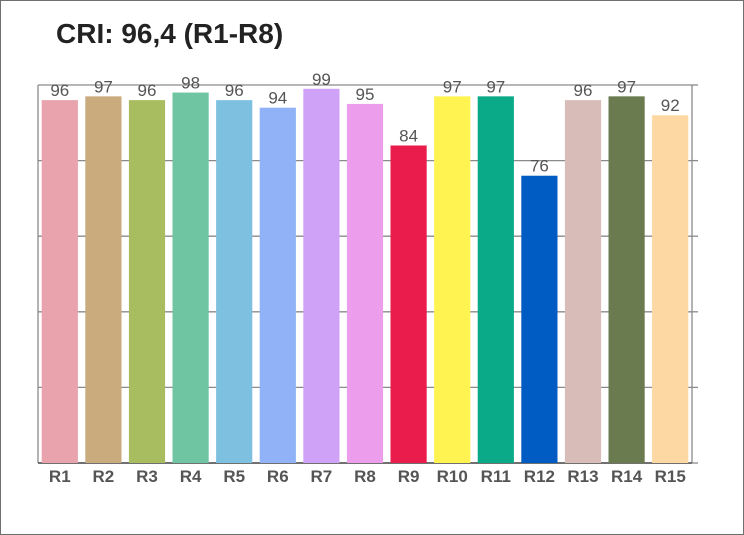  What do you see at coordinates (147, 90) in the screenshot?
I see `data-label-r3: 96` at bounding box center [147, 90].